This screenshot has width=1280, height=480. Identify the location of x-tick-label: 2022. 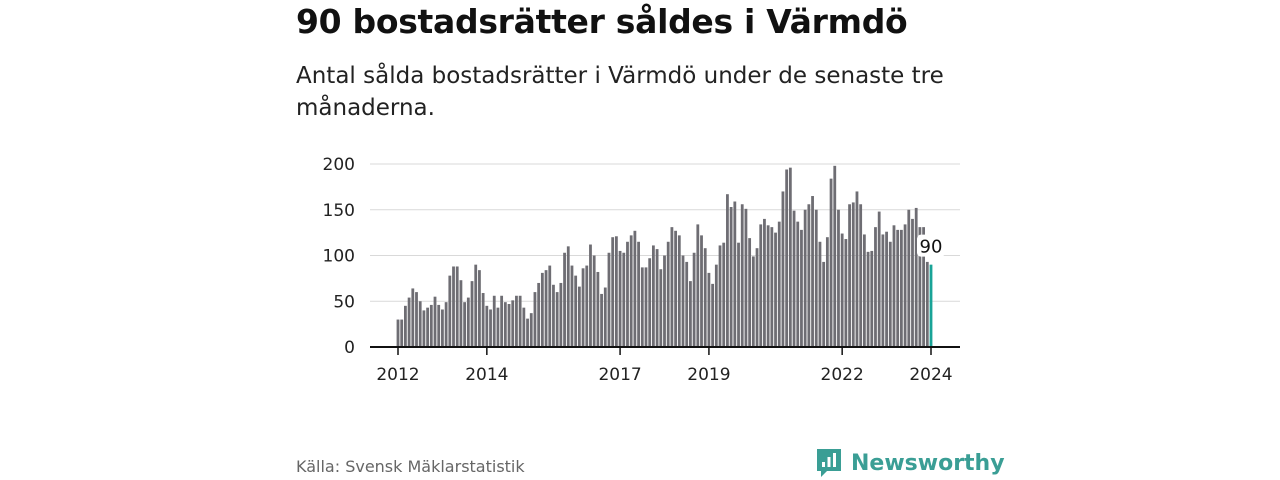
(842, 375).